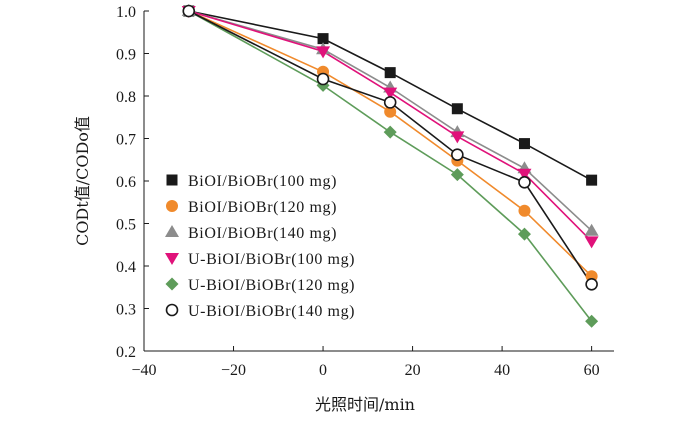 This screenshot has width=700, height=426. I want to click on x-axis-title: 光照时间/min, so click(365, 404).